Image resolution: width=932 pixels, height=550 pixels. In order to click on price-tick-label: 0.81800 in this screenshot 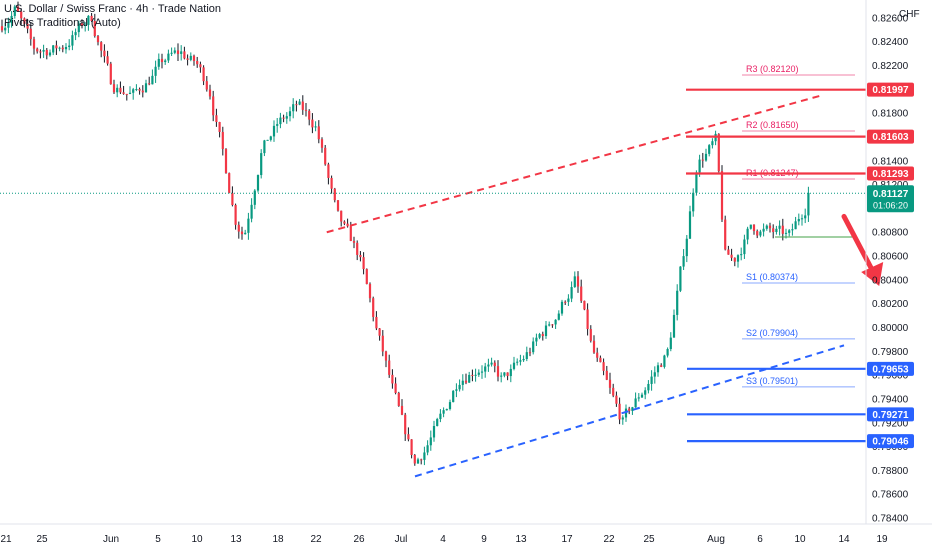, I will do `click(890, 114)`.